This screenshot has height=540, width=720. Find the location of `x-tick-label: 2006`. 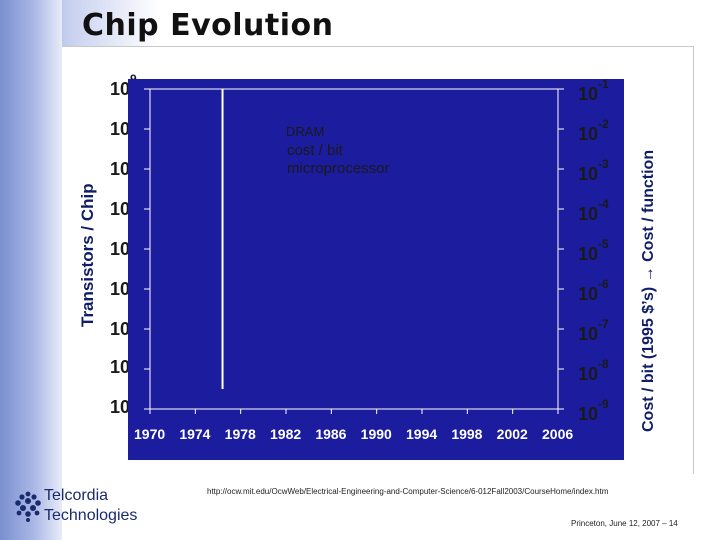

x-tick-label: 2006 is located at coordinates (558, 434).